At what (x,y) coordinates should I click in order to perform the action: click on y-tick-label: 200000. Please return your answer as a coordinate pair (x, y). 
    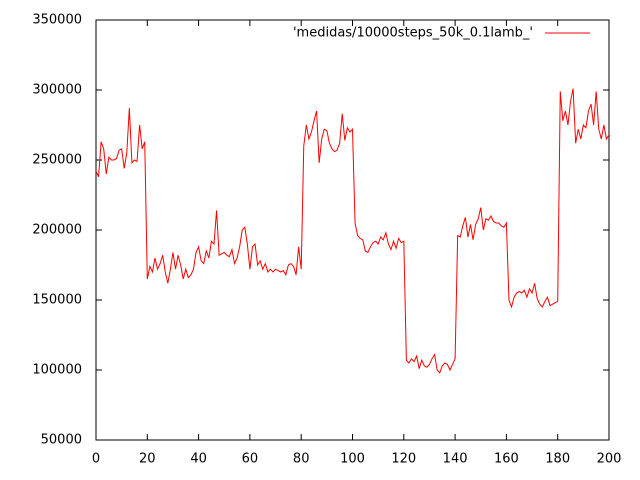
    Looking at the image, I should click on (57, 230).